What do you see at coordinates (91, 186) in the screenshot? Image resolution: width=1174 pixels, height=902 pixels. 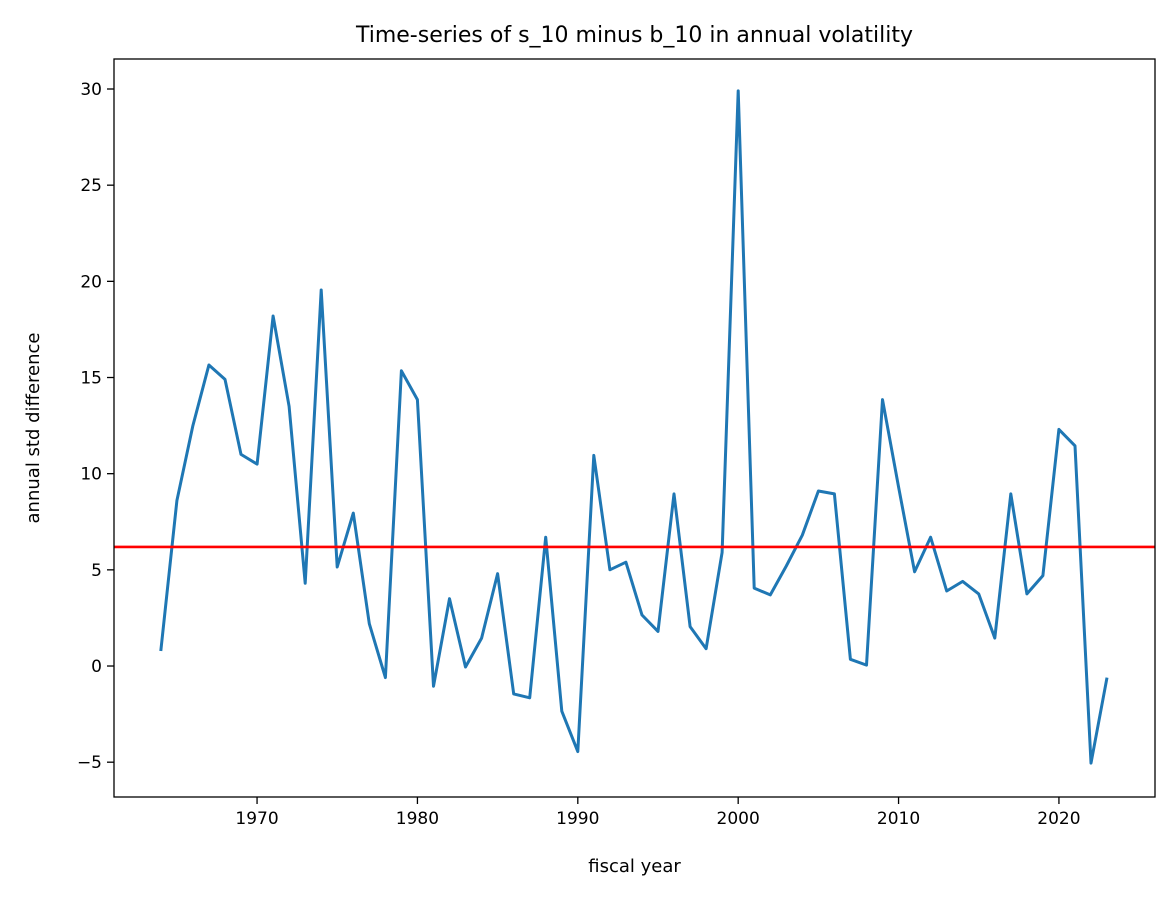 I see `y-tick-label: 25` at bounding box center [91, 186].